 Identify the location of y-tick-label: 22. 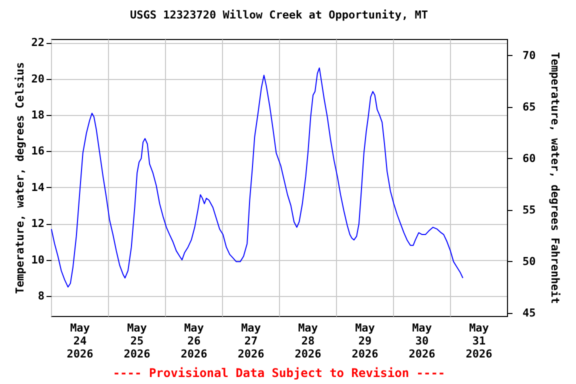
(37, 43).